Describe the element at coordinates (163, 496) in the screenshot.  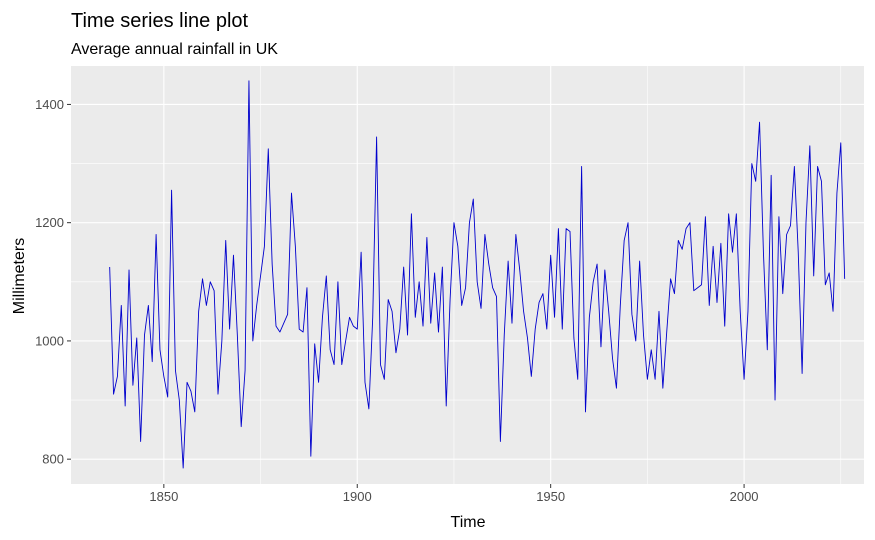
I see `x-tick-label: 1850` at that location.